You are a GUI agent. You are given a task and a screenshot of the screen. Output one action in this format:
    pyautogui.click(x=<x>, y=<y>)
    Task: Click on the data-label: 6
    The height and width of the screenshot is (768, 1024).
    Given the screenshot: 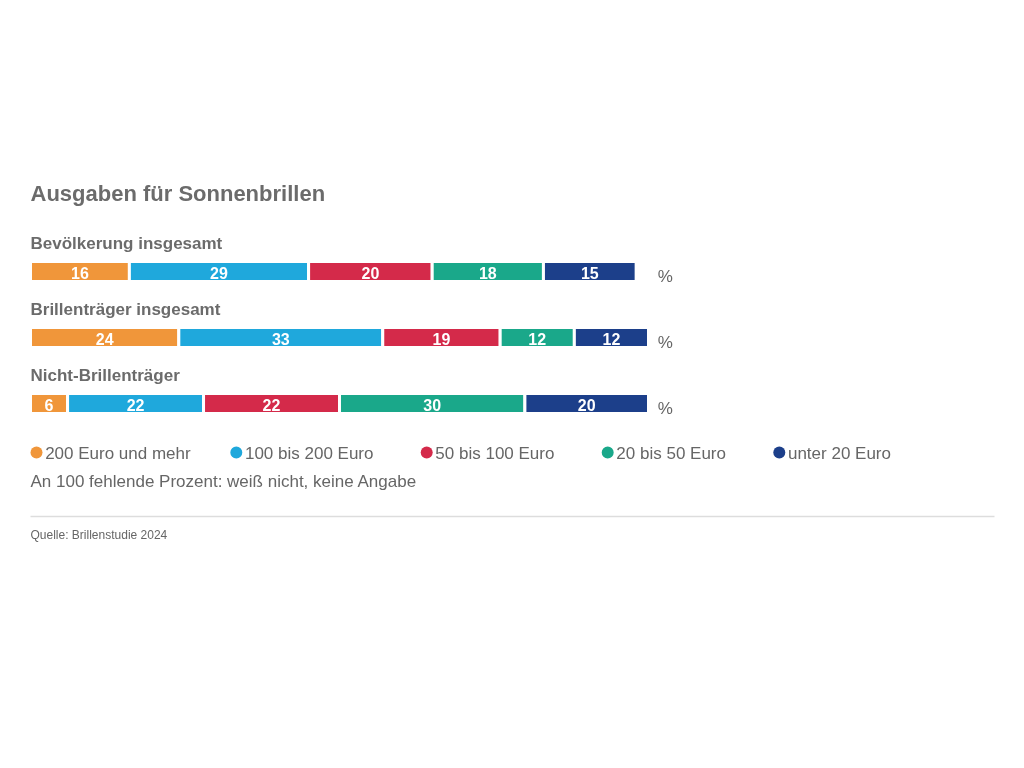 What is the action you would take?
    pyautogui.click(x=49, y=405)
    